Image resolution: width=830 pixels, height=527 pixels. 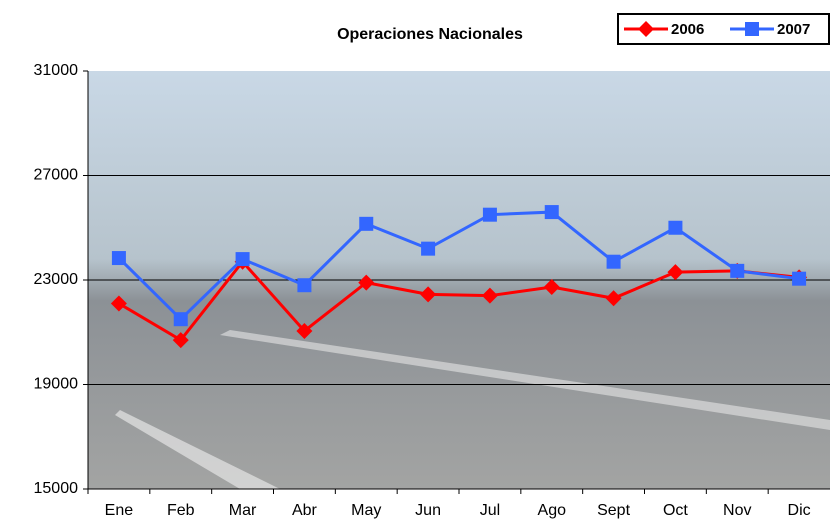 What do you see at coordinates (56, 488) in the screenshot?
I see `y-tick-label: 15000` at bounding box center [56, 488].